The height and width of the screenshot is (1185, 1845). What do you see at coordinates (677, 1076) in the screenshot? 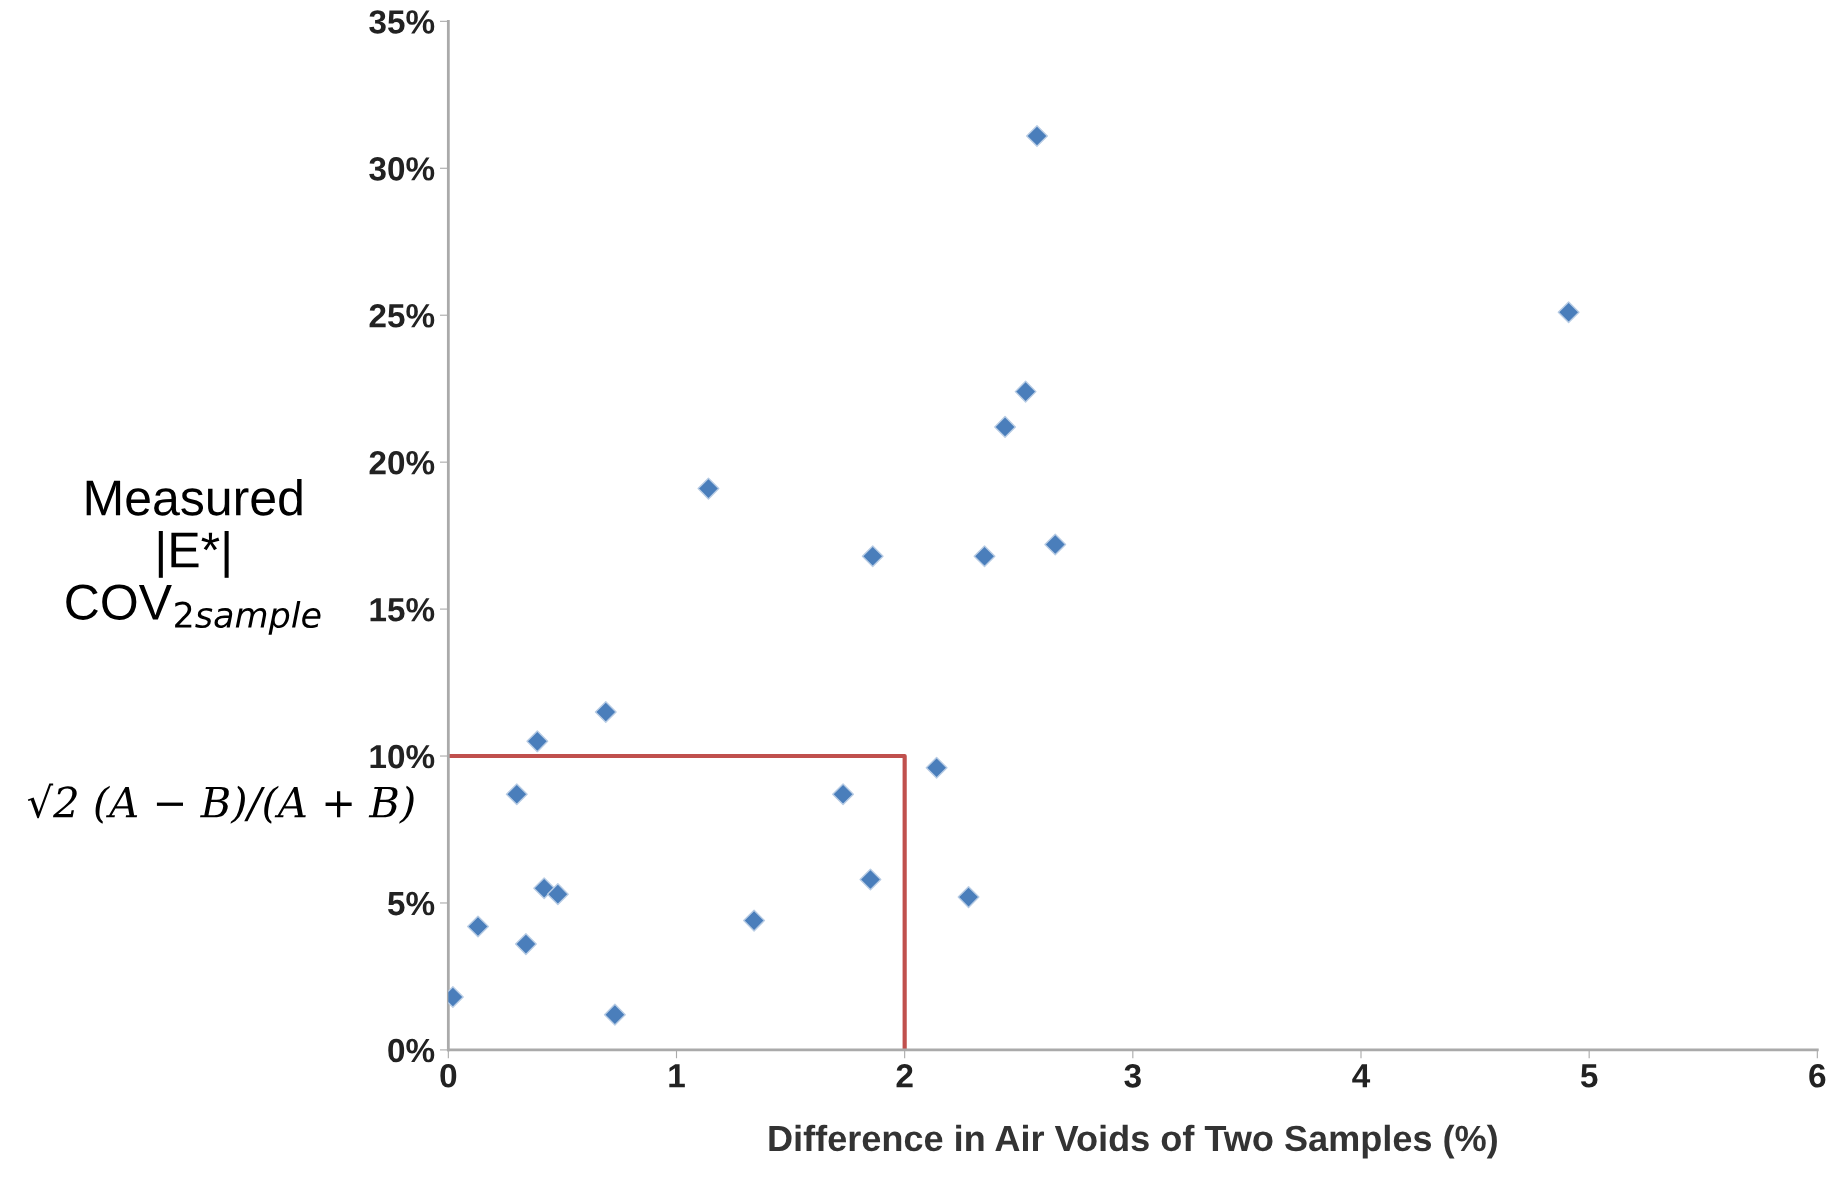
I see `x-tick-label: 1` at bounding box center [677, 1076].